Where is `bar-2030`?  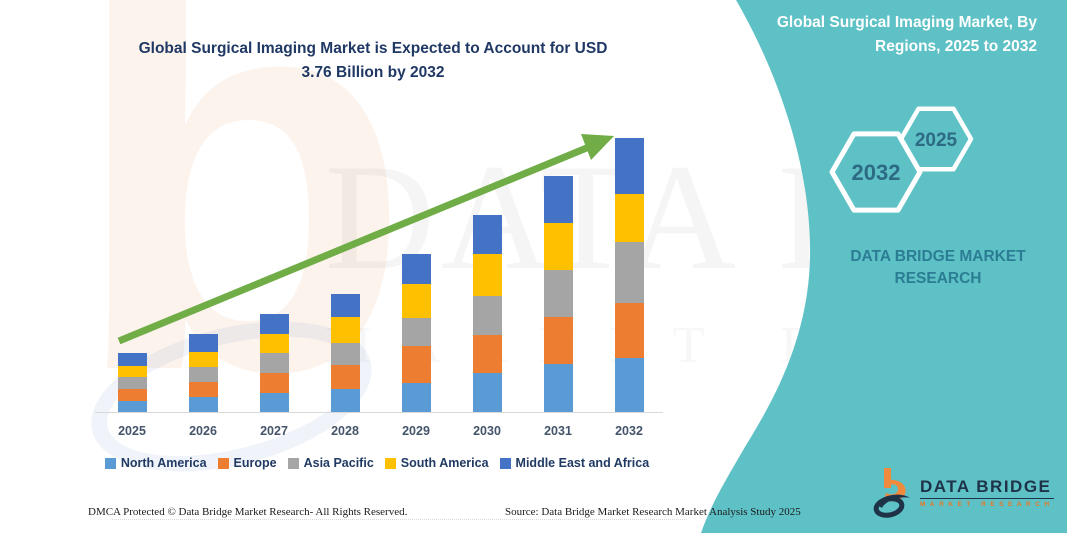
bar-2030 is located at coordinates (487, 313).